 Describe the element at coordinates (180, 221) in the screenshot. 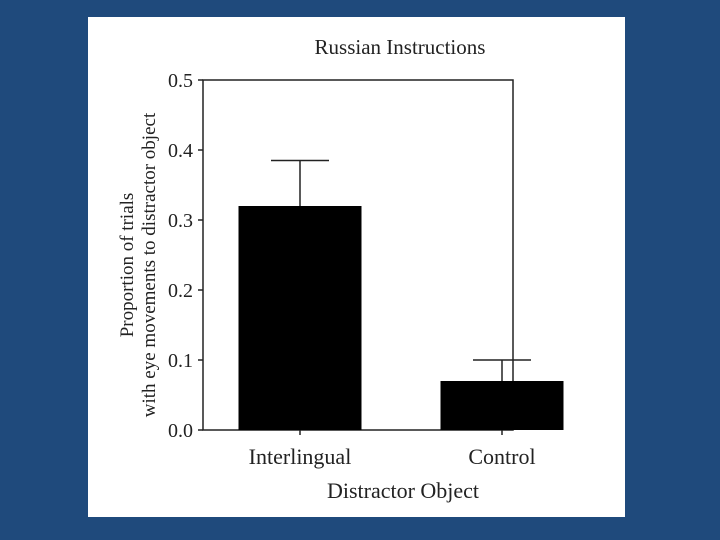

I see `y-tick-label: 0.3` at that location.